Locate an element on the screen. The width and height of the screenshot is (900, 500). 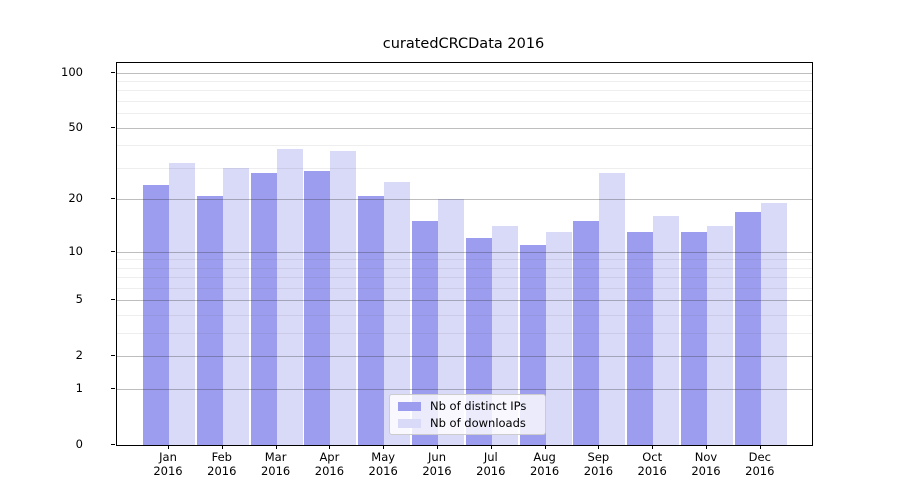
bar-jan-downloads is located at coordinates (182, 303).